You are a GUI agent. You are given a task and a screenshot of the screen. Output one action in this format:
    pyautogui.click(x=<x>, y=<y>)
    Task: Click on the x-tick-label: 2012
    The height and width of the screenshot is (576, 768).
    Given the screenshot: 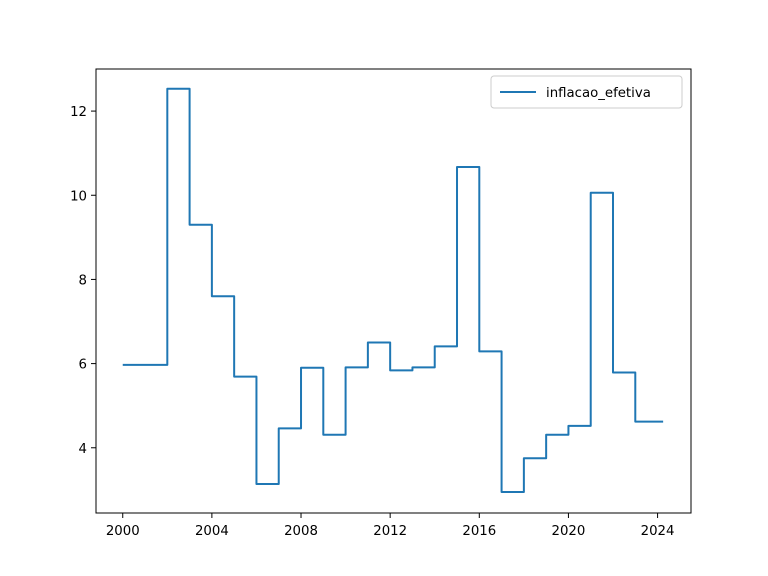 What is the action you would take?
    pyautogui.click(x=390, y=531)
    